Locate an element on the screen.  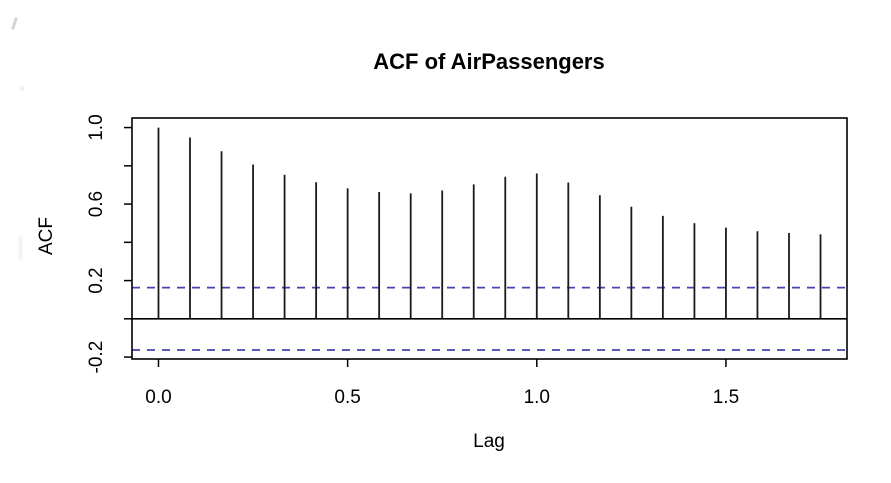
x-tick-label: 1.0 is located at coordinates (537, 397).